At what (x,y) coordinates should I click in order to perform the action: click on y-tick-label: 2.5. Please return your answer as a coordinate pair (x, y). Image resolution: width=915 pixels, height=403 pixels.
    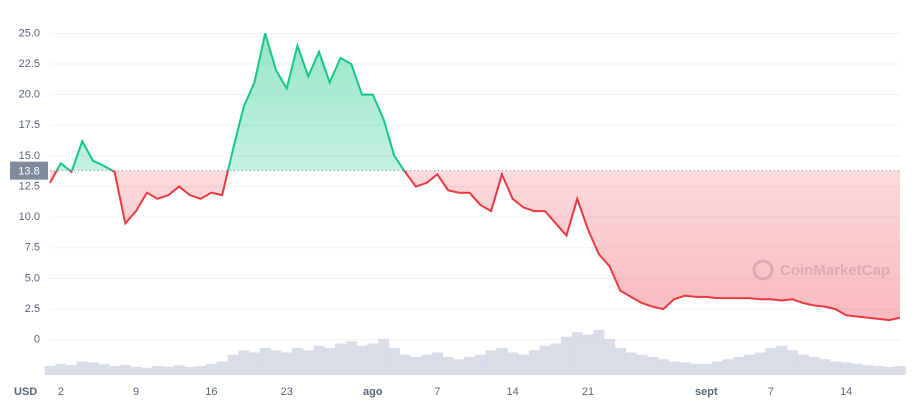
    Looking at the image, I should click on (32, 309).